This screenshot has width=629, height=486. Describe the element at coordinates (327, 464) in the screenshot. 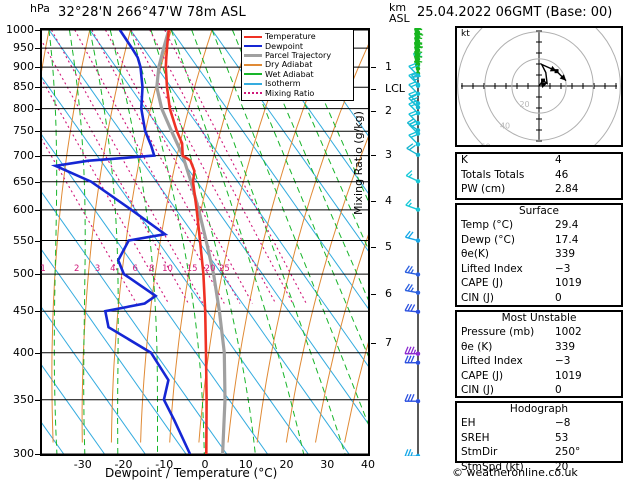

I see `temperature-tick-label: 30` at that location.